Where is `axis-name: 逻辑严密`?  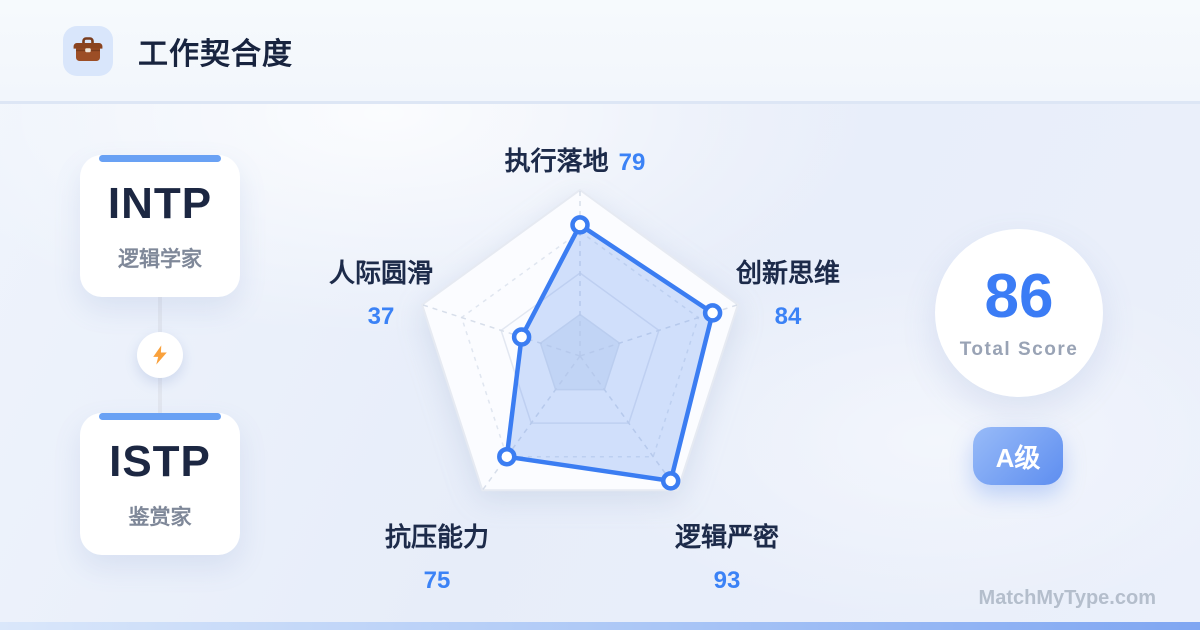
axis-name: 逻辑严密 is located at coordinates (727, 537).